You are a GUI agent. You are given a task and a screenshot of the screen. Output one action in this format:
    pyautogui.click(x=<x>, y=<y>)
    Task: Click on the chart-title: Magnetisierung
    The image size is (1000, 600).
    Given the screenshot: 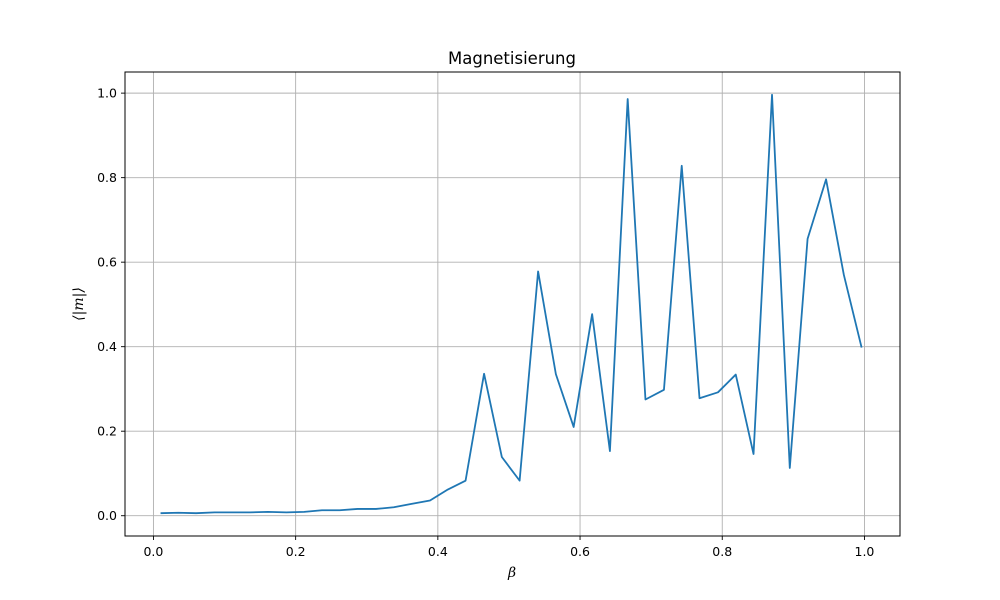 What is the action you would take?
    pyautogui.click(x=512, y=58)
    